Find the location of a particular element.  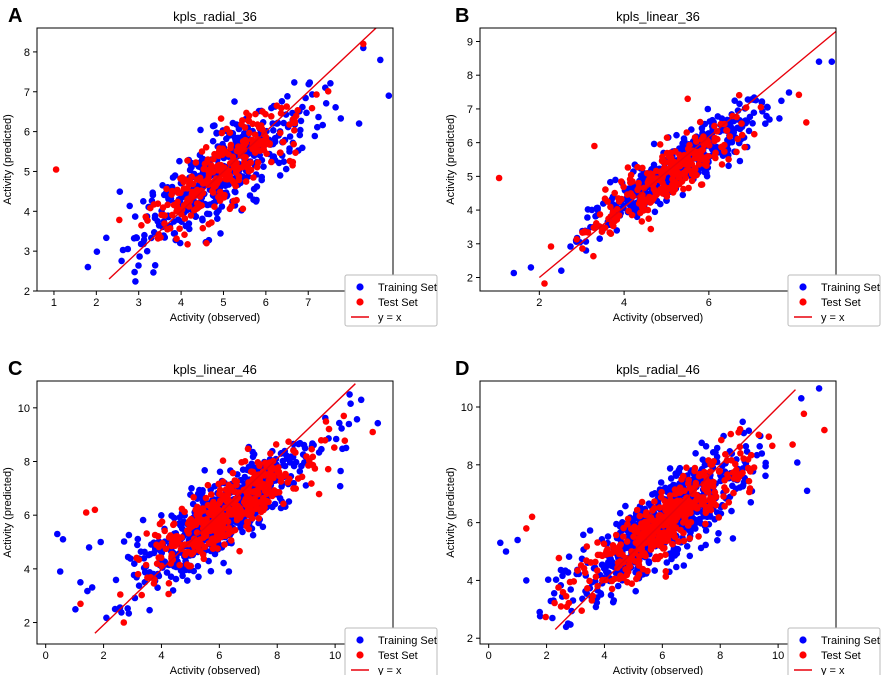

x-tick-label: 10 is located at coordinates (335, 656).